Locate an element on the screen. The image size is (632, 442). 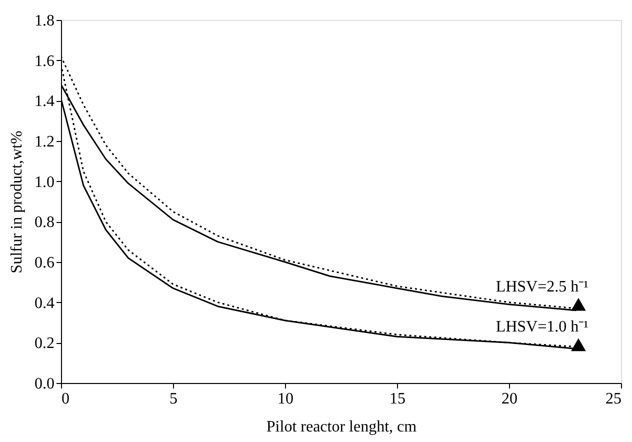
x-tick-label: 10 is located at coordinates (286, 399).